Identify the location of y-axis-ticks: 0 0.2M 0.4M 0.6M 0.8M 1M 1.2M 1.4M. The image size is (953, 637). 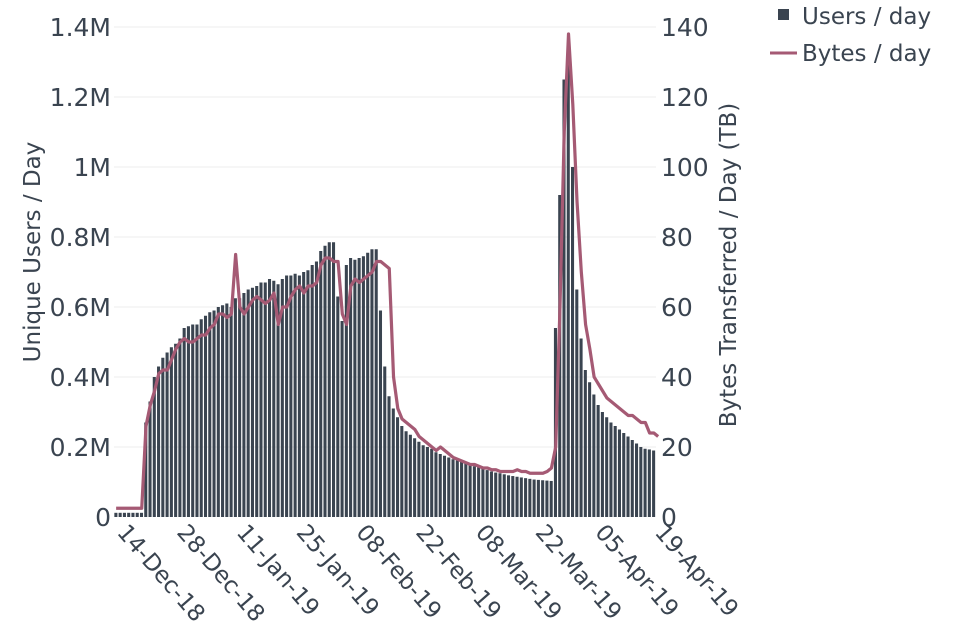
(80, 272).